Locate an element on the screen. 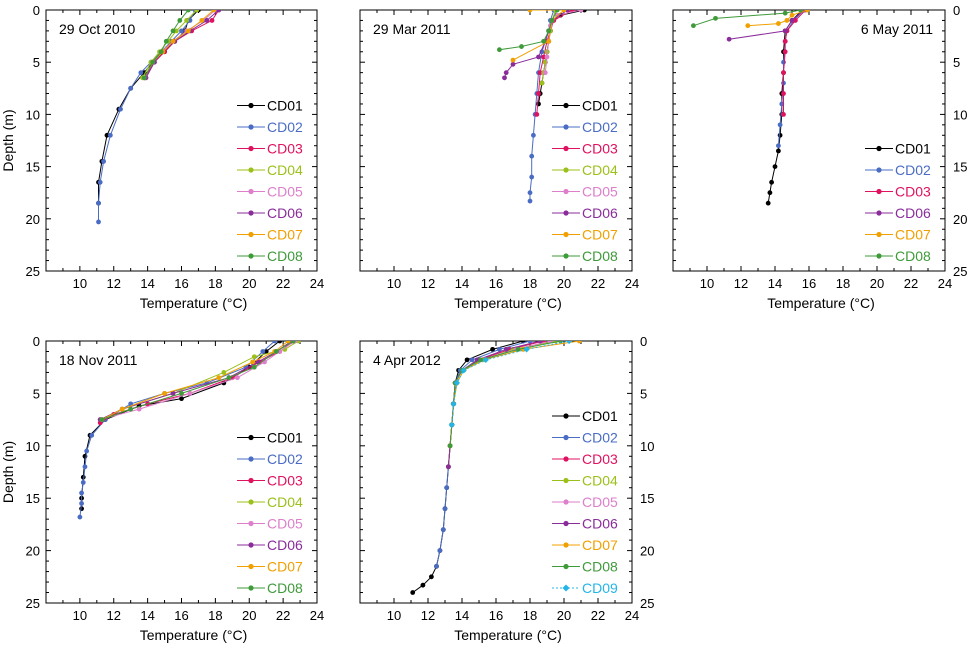  series-line-cd01 is located at coordinates (148, 107).